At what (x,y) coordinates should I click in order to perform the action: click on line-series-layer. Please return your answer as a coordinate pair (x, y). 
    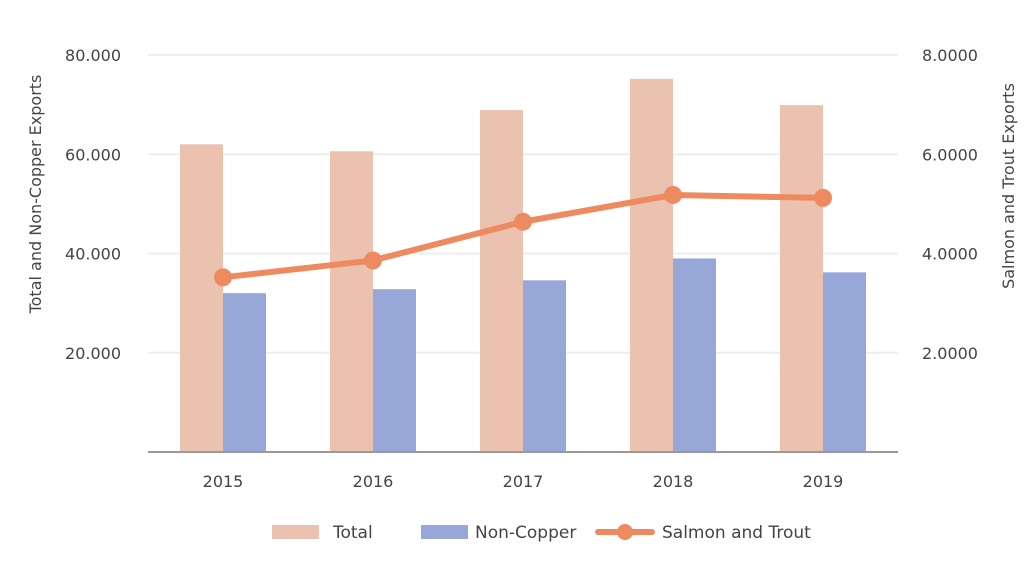
    Looking at the image, I should click on (523, 236).